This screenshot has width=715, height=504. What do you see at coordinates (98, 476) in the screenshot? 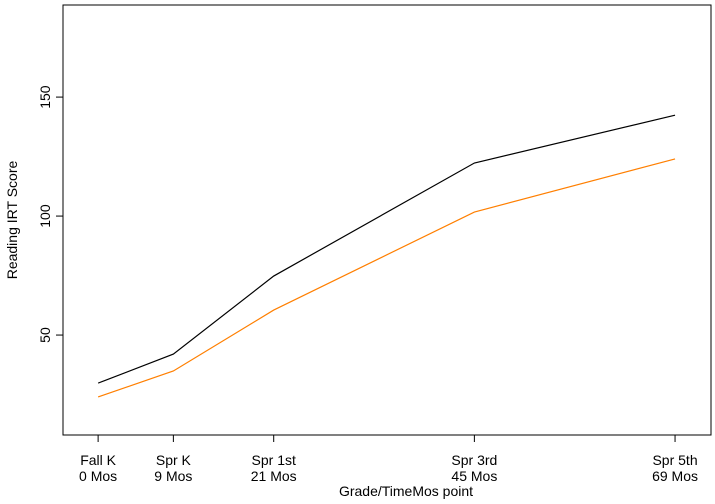
I see `x-tick-label: 0 Mos` at bounding box center [98, 476].